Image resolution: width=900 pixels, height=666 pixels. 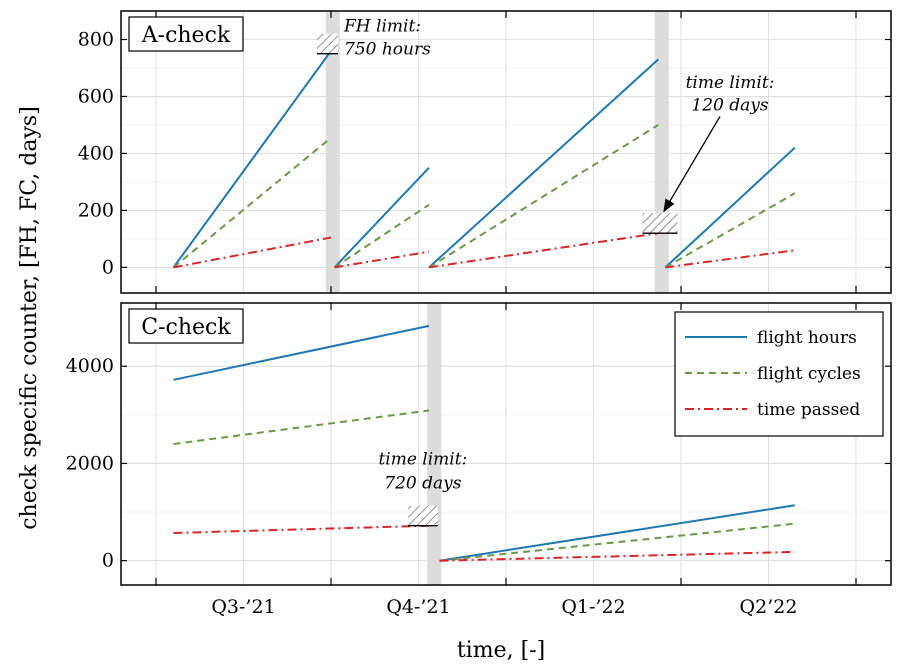 I want to click on panel-label: A-check, so click(x=186, y=35).